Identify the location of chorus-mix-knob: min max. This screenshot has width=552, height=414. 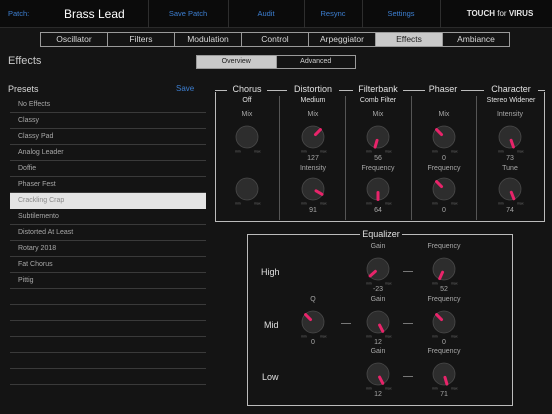
(247, 138).